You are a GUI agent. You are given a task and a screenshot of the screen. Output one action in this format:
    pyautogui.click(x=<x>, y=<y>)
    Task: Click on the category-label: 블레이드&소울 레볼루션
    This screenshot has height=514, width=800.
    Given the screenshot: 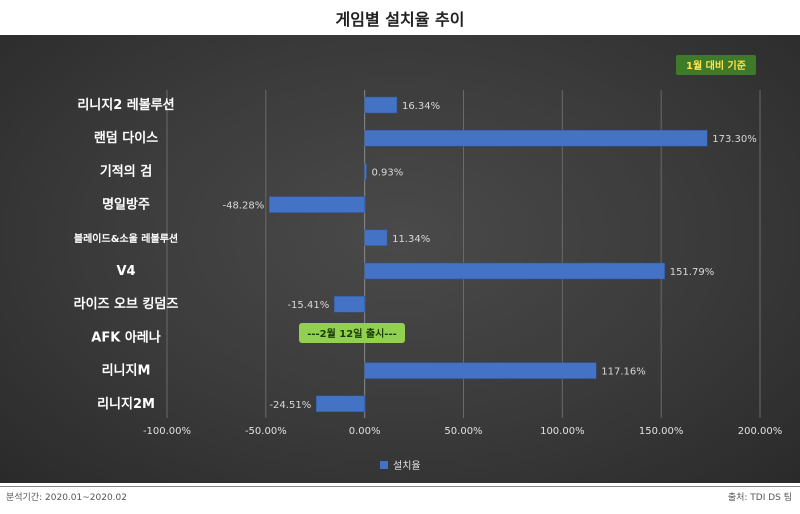 What is the action you would take?
    pyautogui.click(x=126, y=238)
    